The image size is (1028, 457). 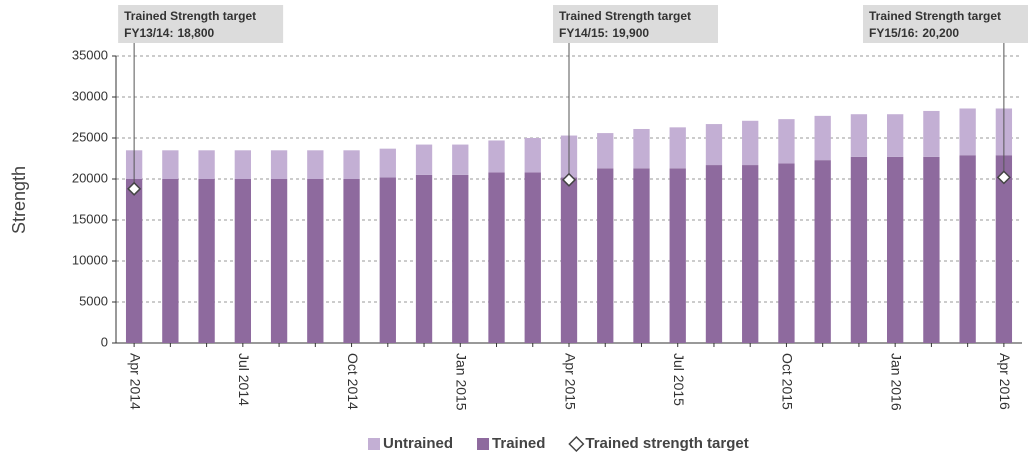 I want to click on x-tick-label: Jan 2016, so click(x=896, y=382).